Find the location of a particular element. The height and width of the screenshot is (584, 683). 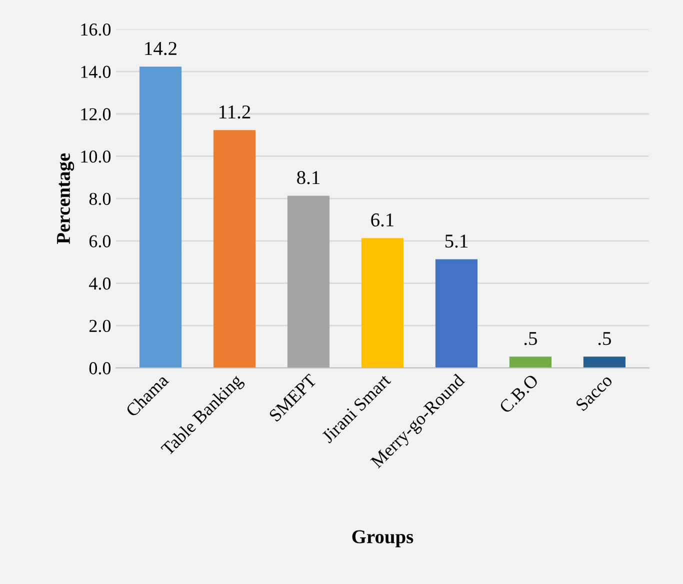

y-tick-label: 2.0 is located at coordinates (100, 326).